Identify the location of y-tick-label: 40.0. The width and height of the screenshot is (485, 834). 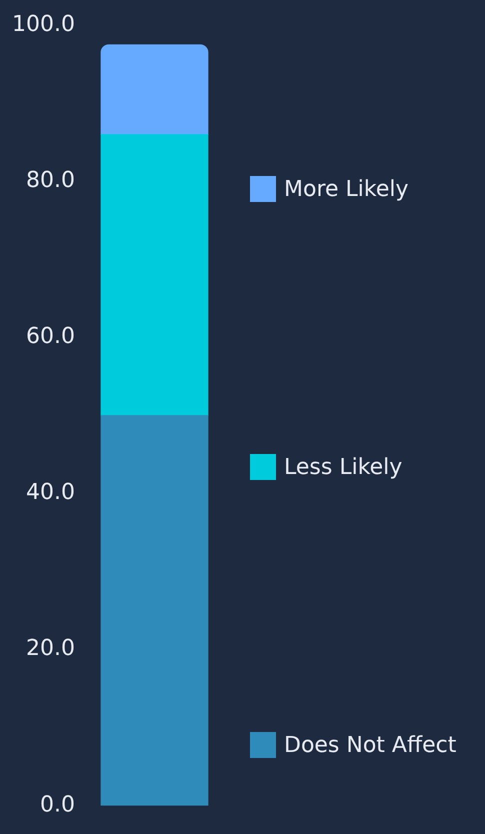
(50, 493).